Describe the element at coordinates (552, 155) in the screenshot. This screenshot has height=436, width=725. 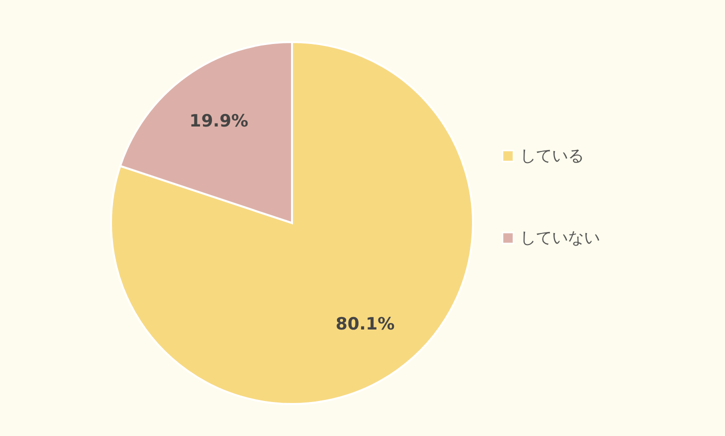
I see `legend-label: している` at that location.